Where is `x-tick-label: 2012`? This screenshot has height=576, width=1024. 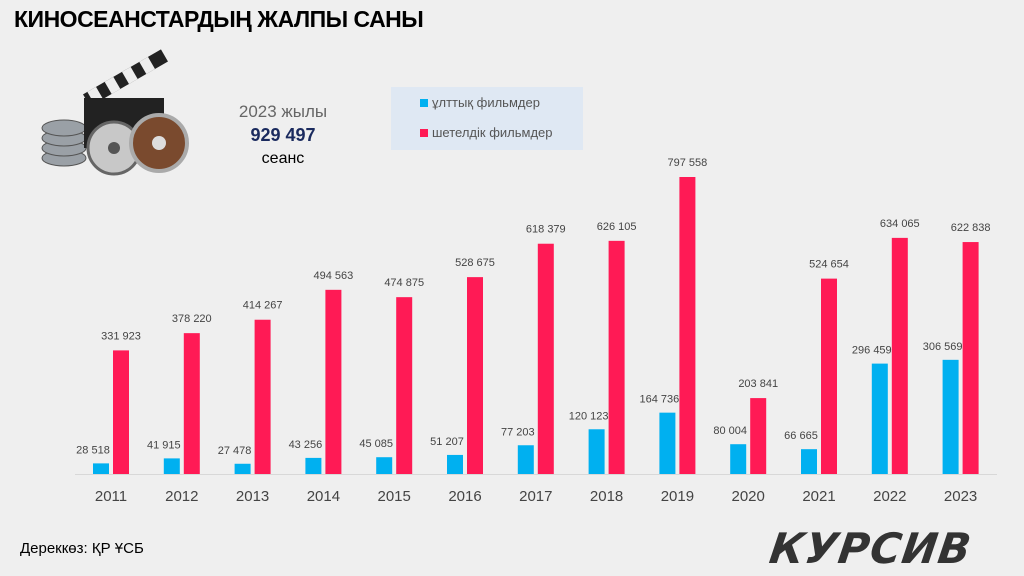 x-tick-label: 2012 is located at coordinates (181, 496).